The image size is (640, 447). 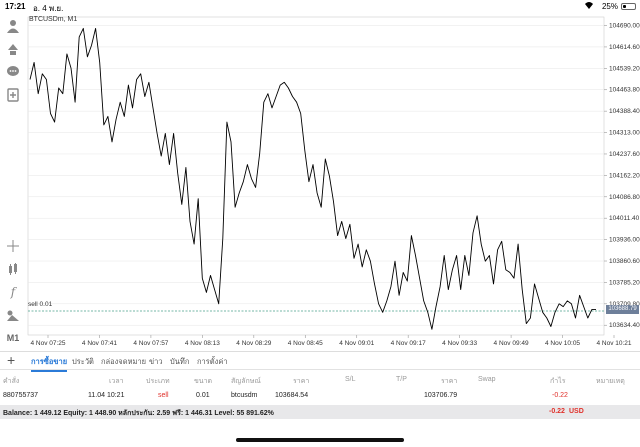 What do you see at coordinates (589, 6) in the screenshot?
I see `wifi-icon` at bounding box center [589, 6].